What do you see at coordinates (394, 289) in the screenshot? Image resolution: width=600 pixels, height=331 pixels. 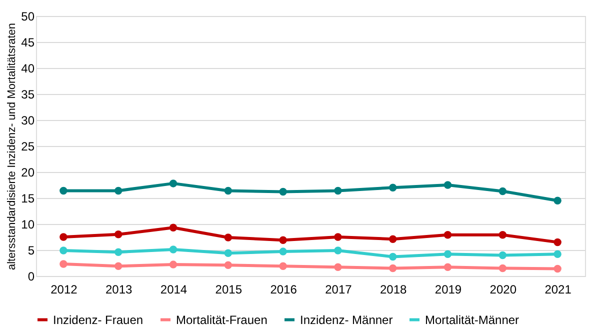 I see `x-tick-label: 2018` at bounding box center [394, 289].